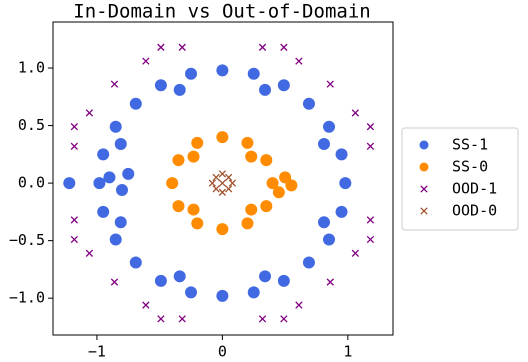  What do you see at coordinates (222, 352) in the screenshot?
I see `x-tick-label: 0` at bounding box center [222, 352].